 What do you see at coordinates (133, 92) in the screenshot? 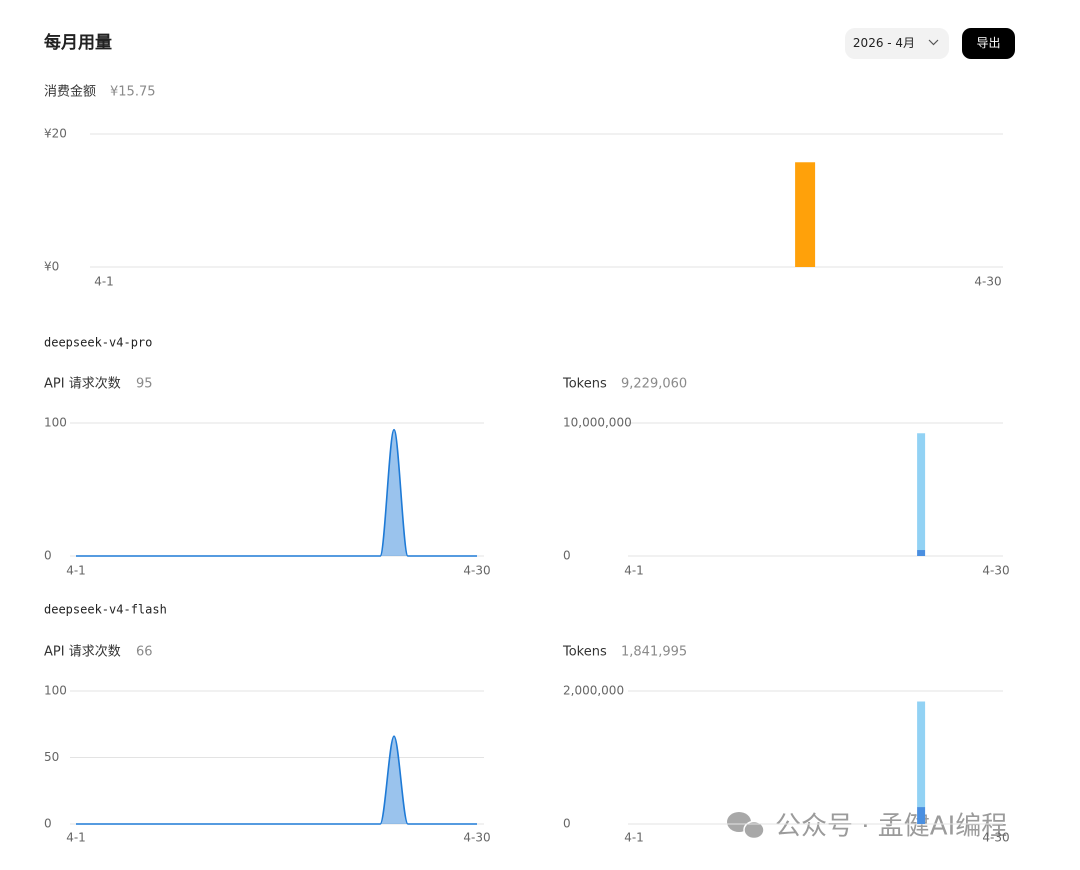
I see `chart-summary: ¥15.75` at bounding box center [133, 92].